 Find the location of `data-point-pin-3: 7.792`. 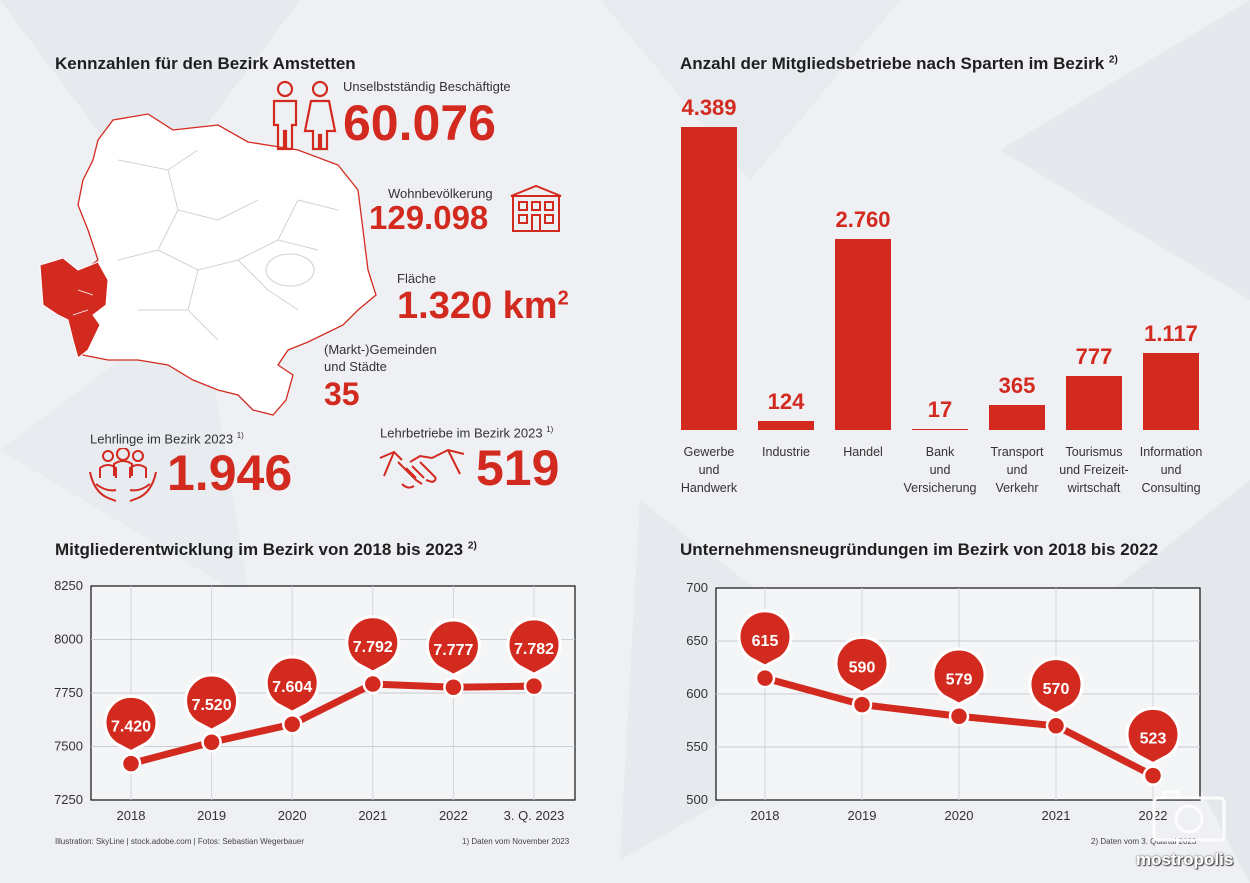

data-point-pin-3: 7.792 is located at coordinates (373, 655).